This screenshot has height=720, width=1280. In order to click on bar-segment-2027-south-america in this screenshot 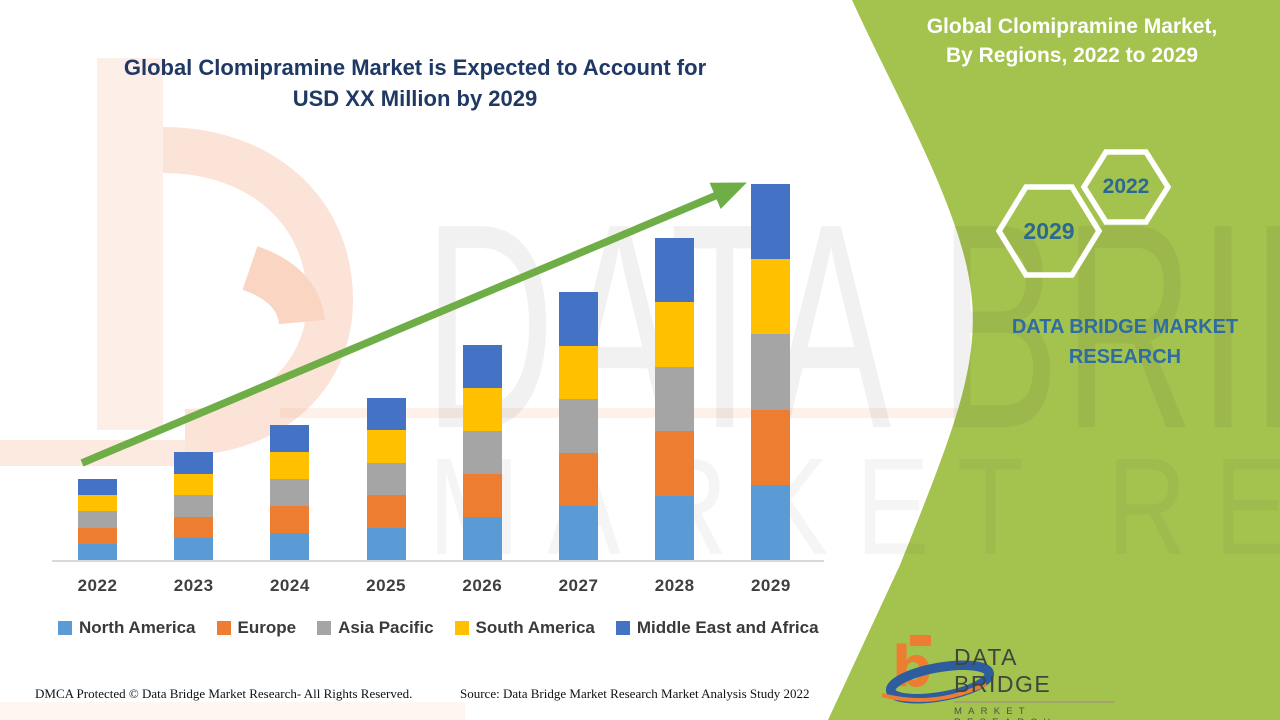, I will do `click(578, 372)`.